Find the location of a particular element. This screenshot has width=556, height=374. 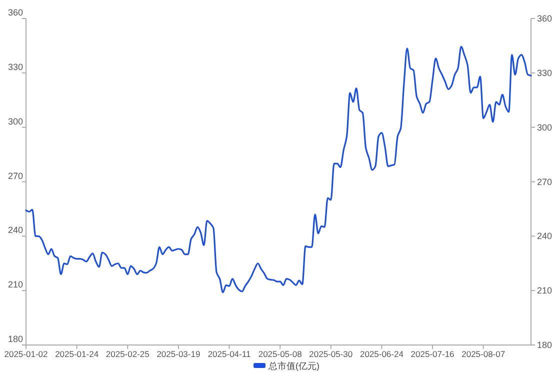

x-tick-label: 2025-01-24 is located at coordinates (77, 354).